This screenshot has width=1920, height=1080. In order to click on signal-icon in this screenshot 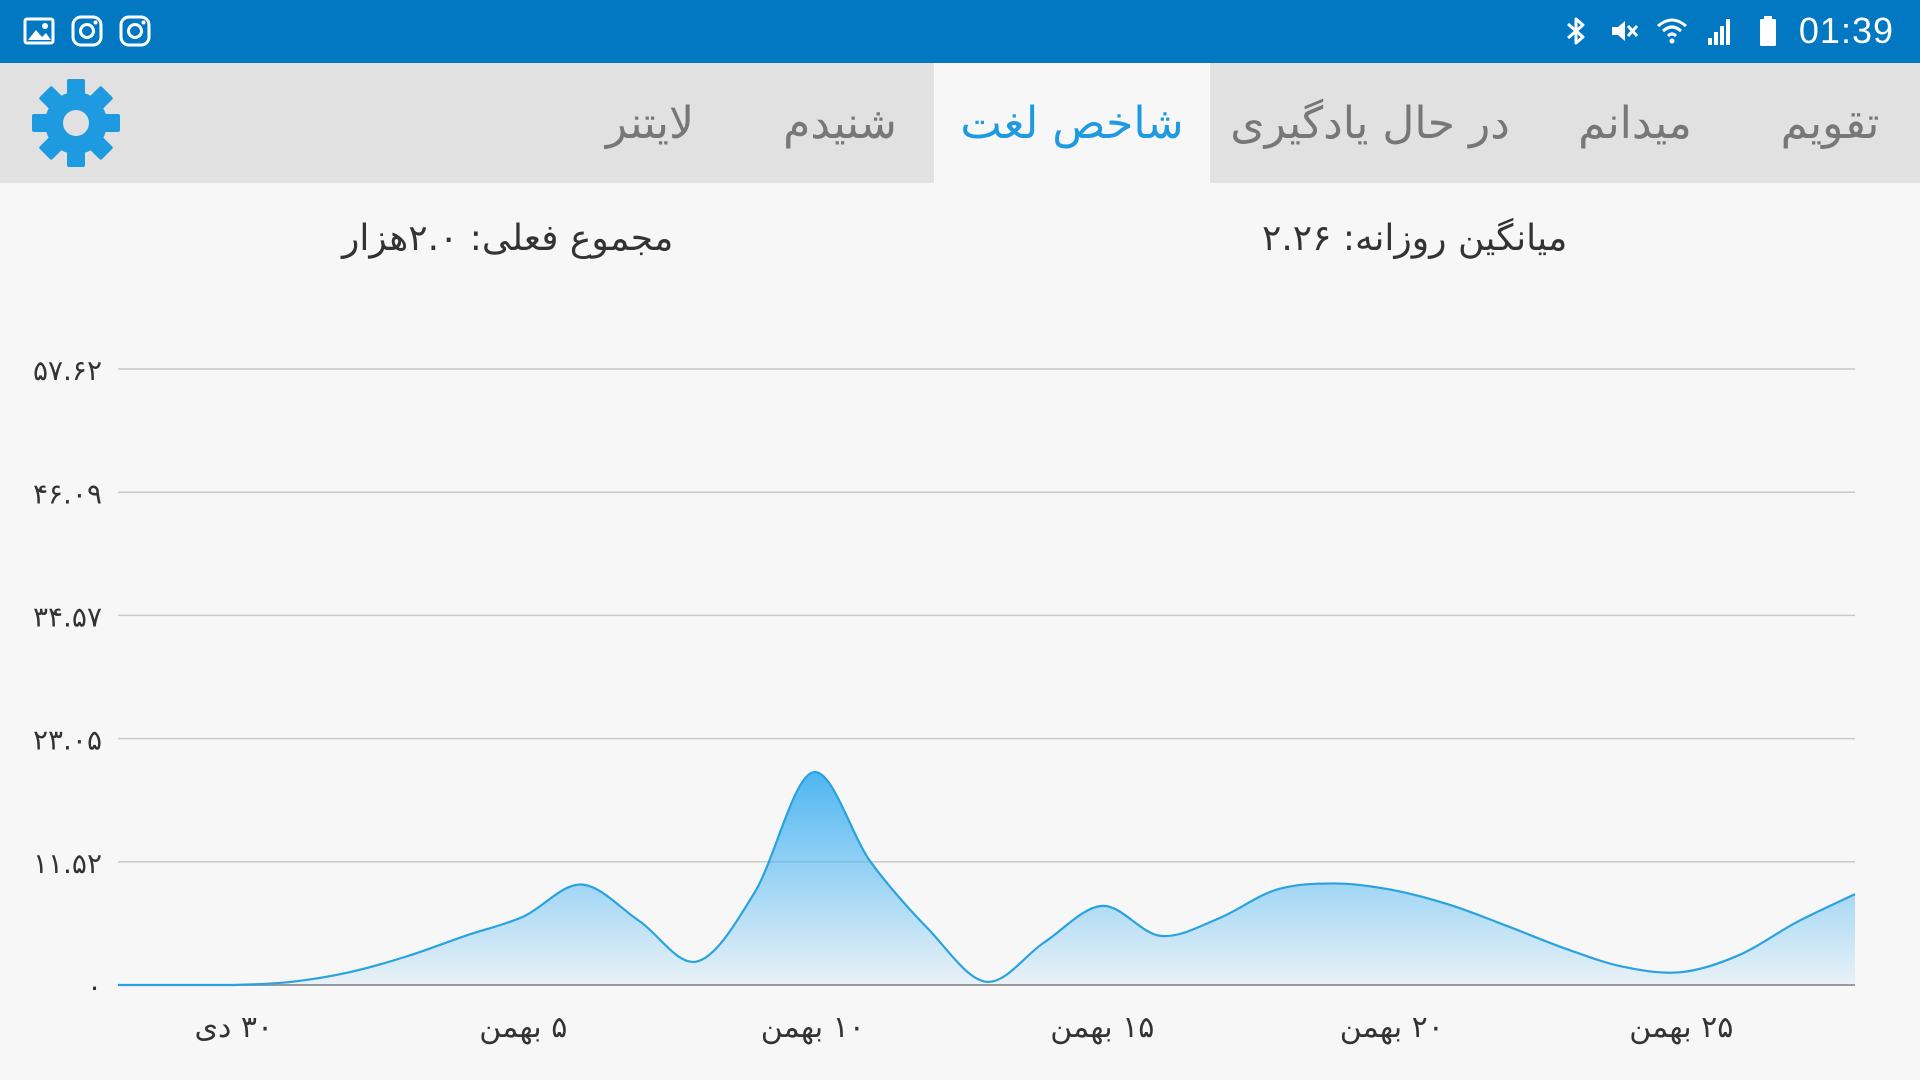, I will do `click(1718, 32)`.